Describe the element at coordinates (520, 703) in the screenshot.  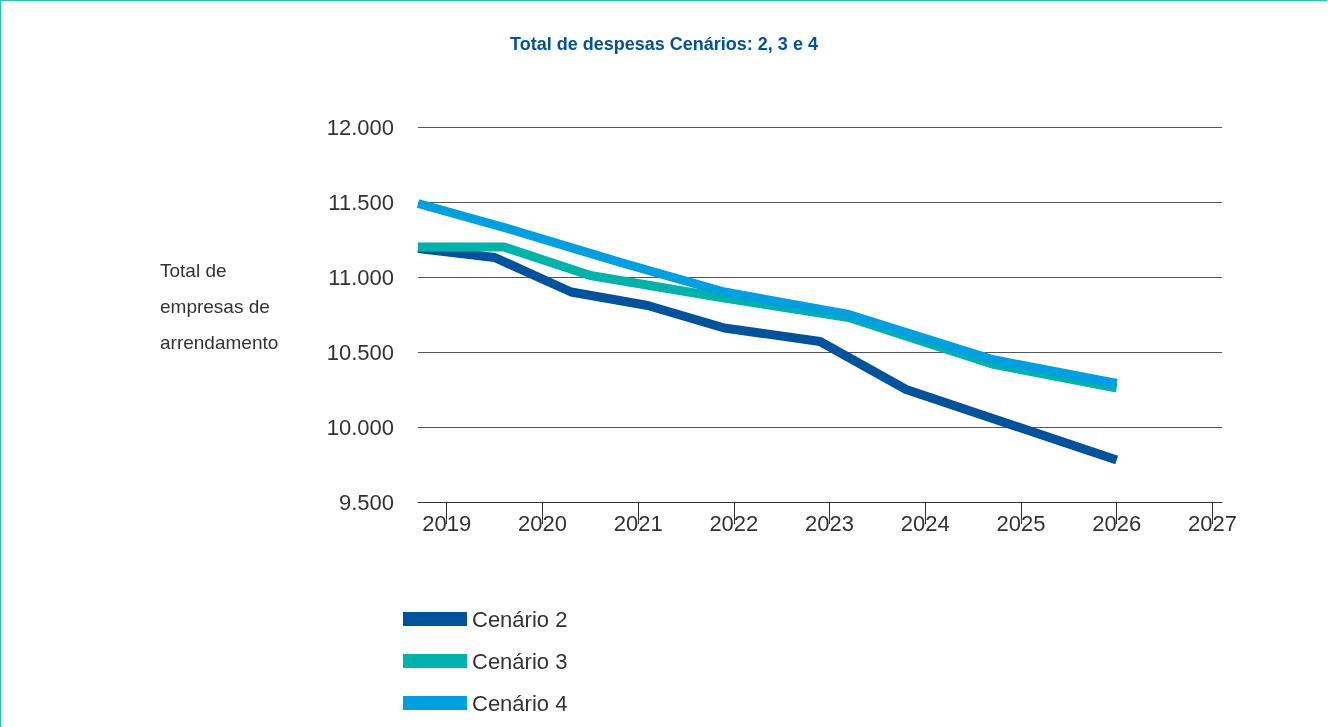
I see `legend-label: Cenário 4` at that location.